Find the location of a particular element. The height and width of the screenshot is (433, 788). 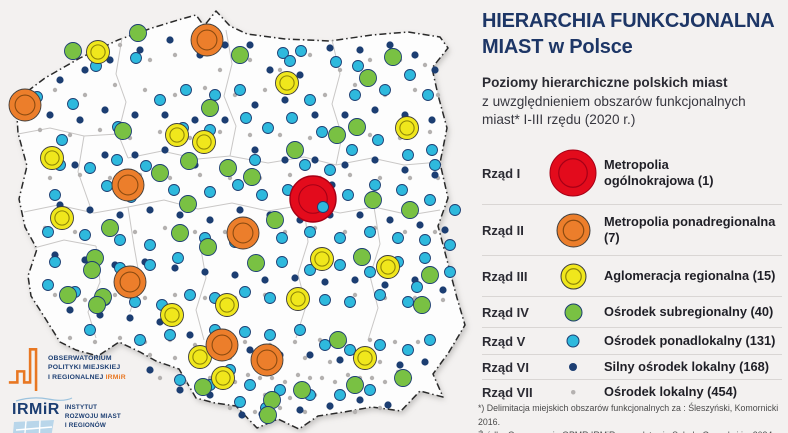

opmr-logo-line1: OBSERWATORIUM is located at coordinates (80, 359).